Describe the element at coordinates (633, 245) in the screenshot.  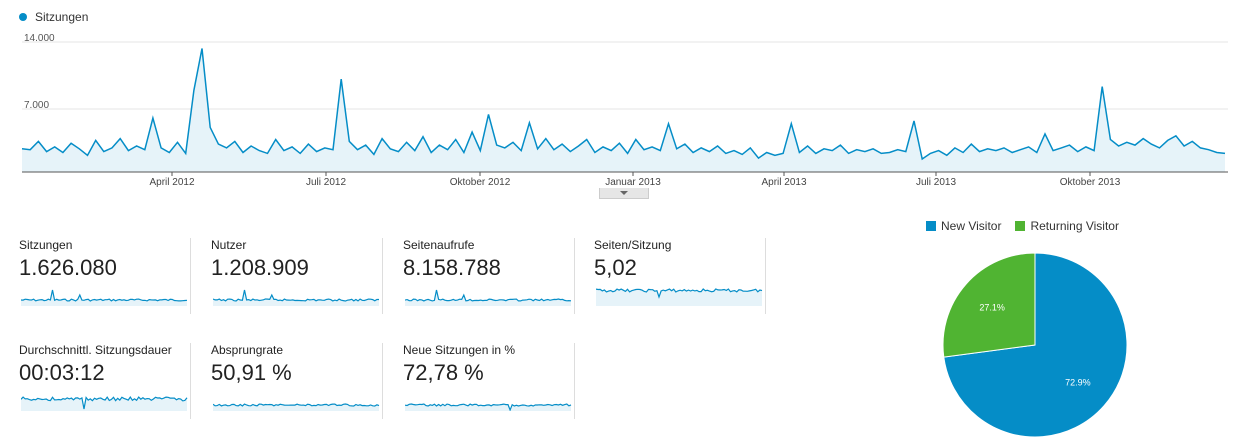
I see `metric-label: Seiten/Sitzung` at that location.